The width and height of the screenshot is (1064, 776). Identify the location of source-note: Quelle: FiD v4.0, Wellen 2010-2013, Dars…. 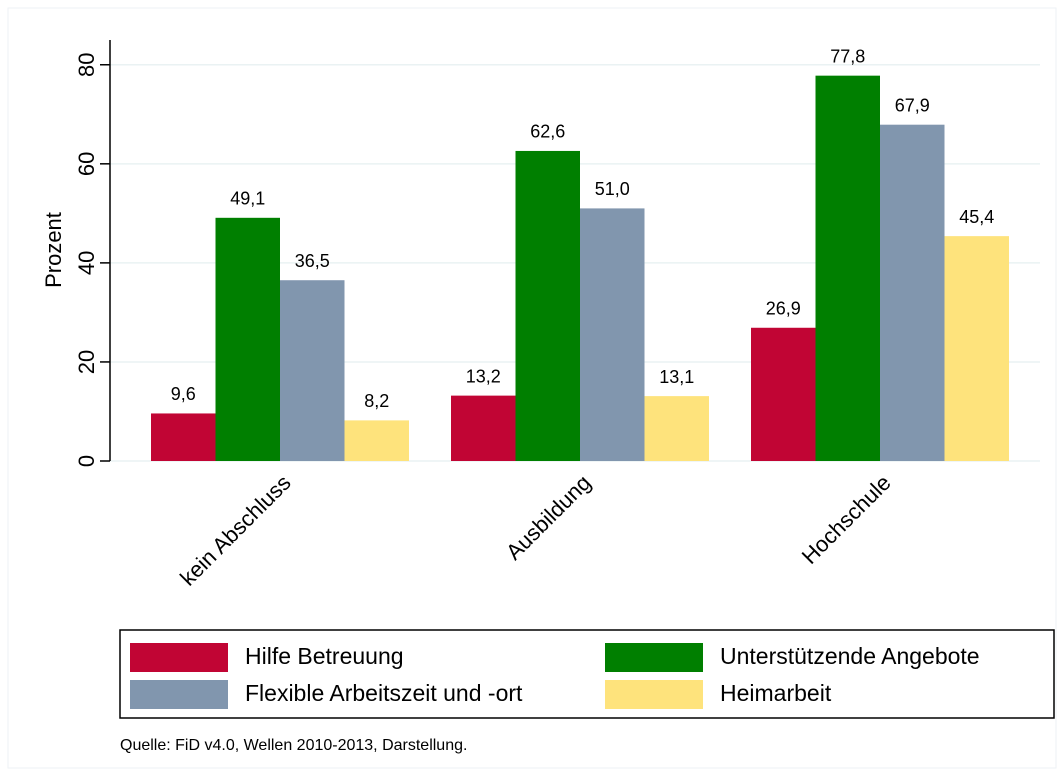
(293, 745).